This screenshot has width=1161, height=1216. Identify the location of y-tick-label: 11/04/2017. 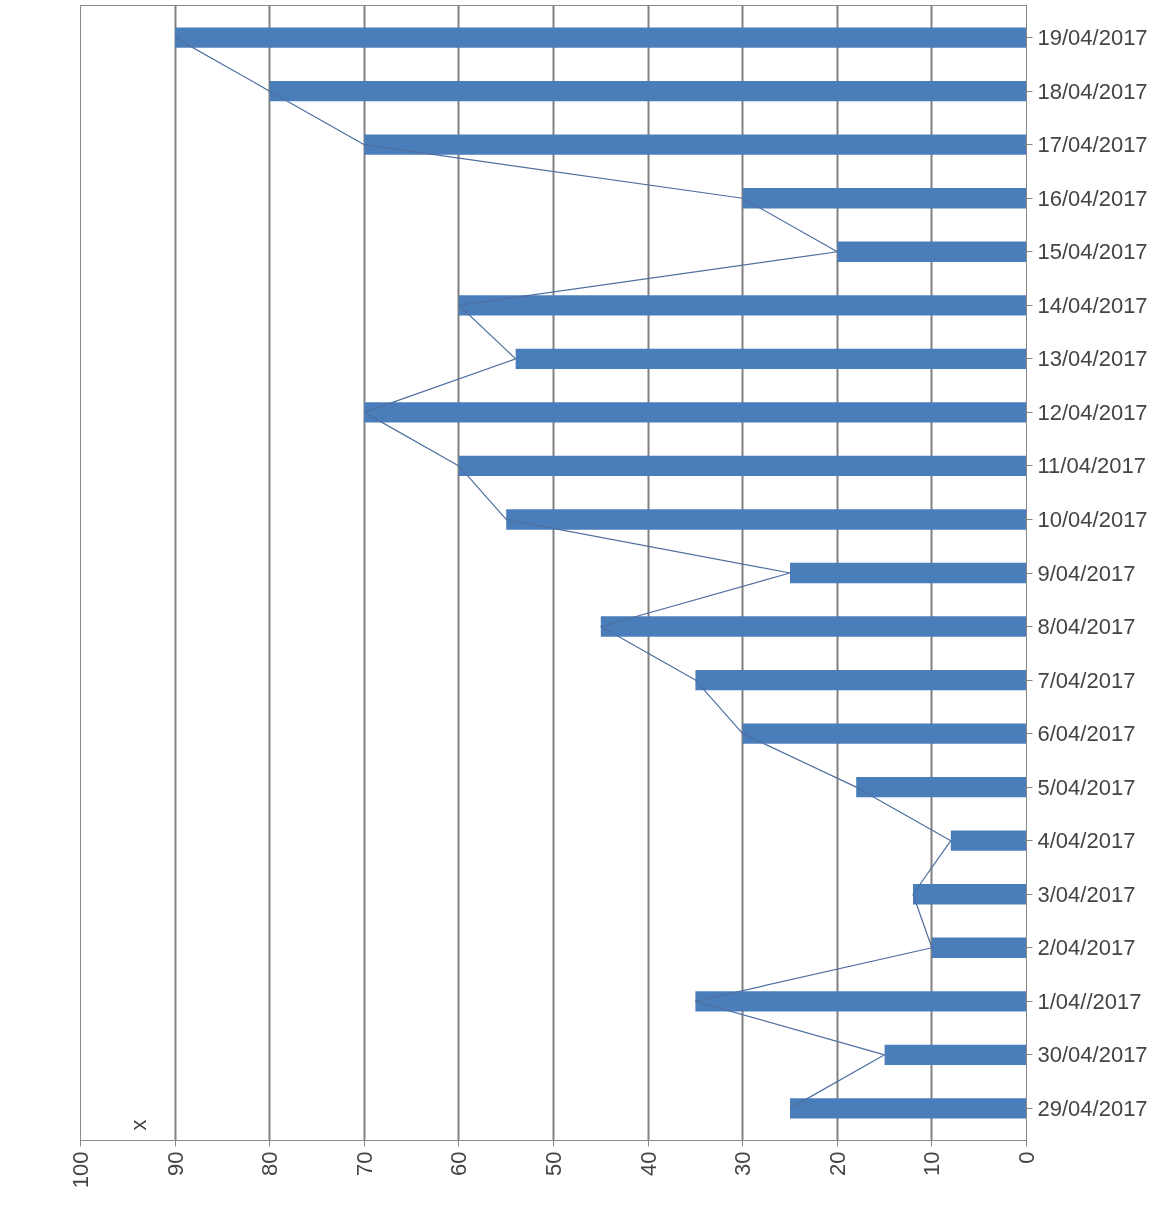
(1091, 466).